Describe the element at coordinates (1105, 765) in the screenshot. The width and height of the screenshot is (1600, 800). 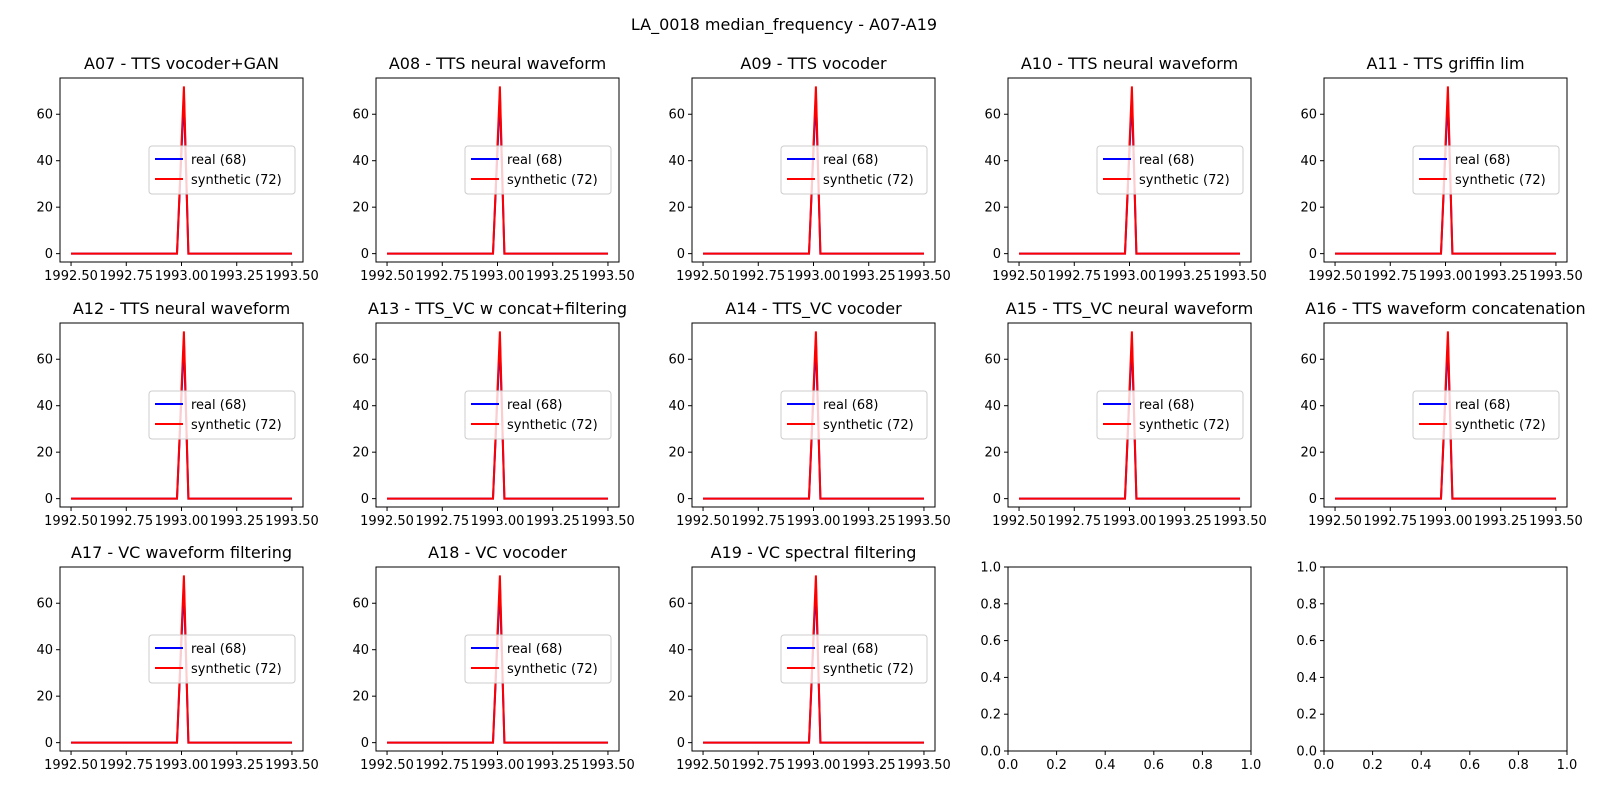
I see `x-tick-label: 0.4` at that location.